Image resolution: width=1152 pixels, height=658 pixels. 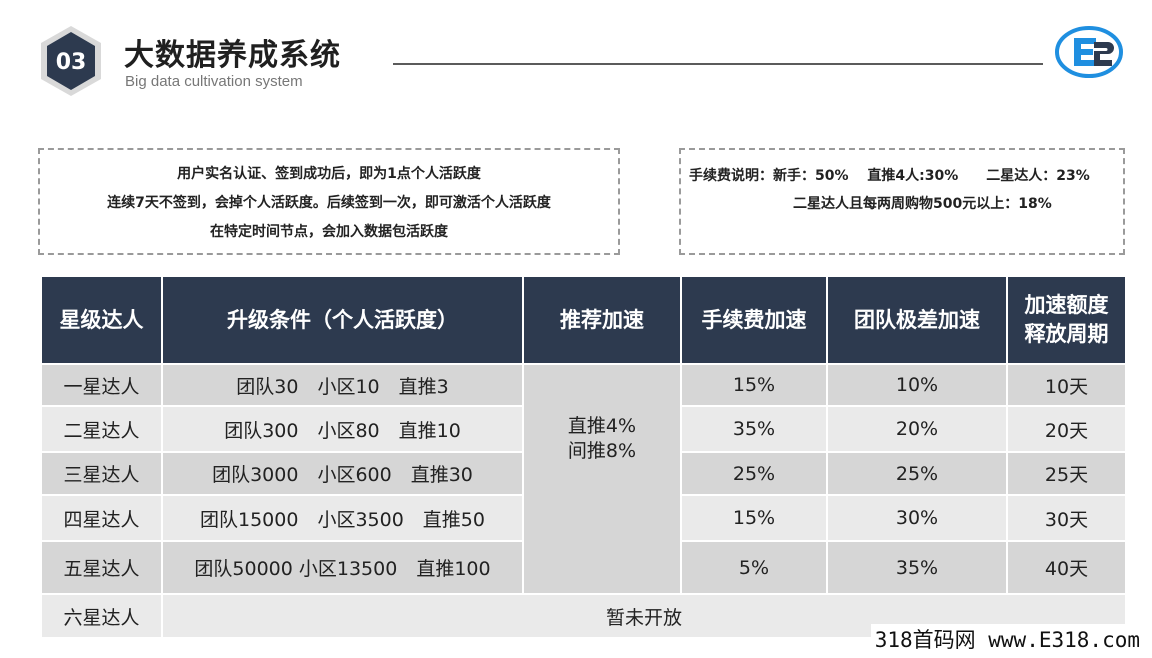 I want to click on col-header-period: 加速额度 释放周期, so click(x=1066, y=320).